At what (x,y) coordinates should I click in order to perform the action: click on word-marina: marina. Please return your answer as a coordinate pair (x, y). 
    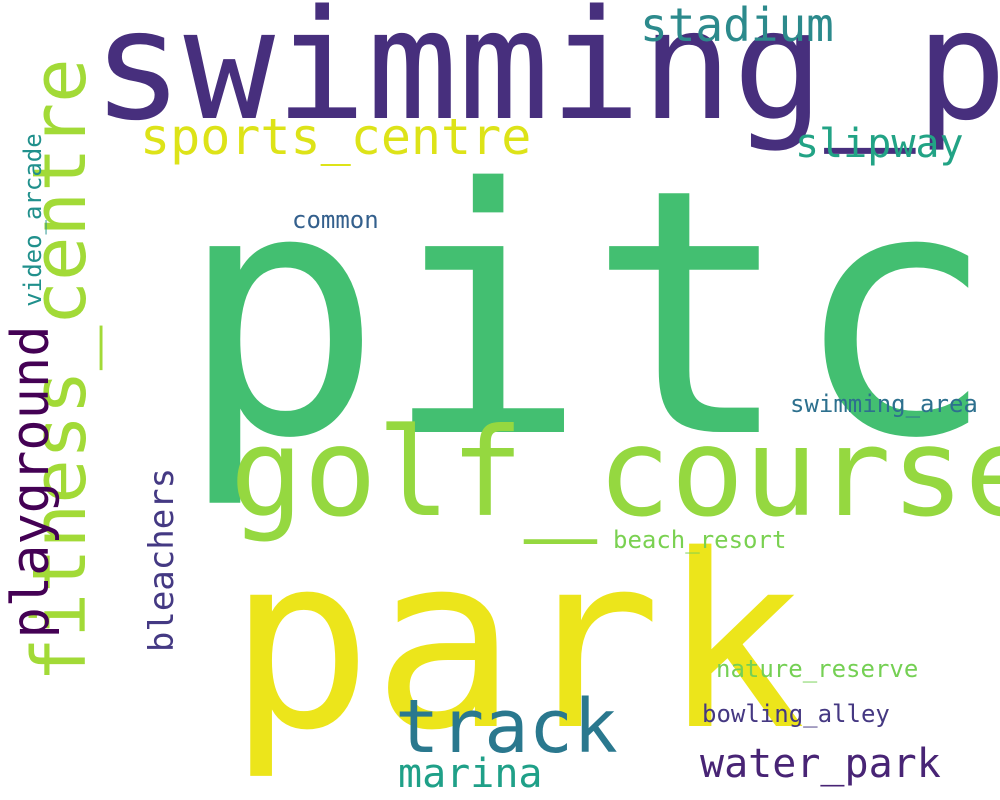
    Looking at the image, I should click on (470, 774).